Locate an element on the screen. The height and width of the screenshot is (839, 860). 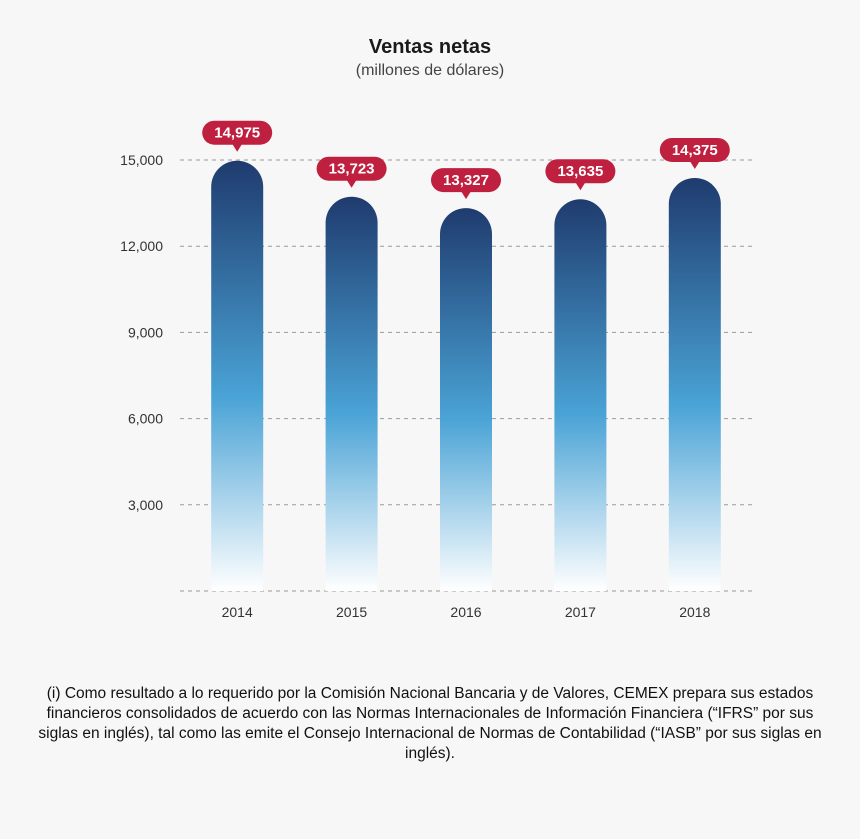
x-tick-label: 2017 is located at coordinates (580, 612).